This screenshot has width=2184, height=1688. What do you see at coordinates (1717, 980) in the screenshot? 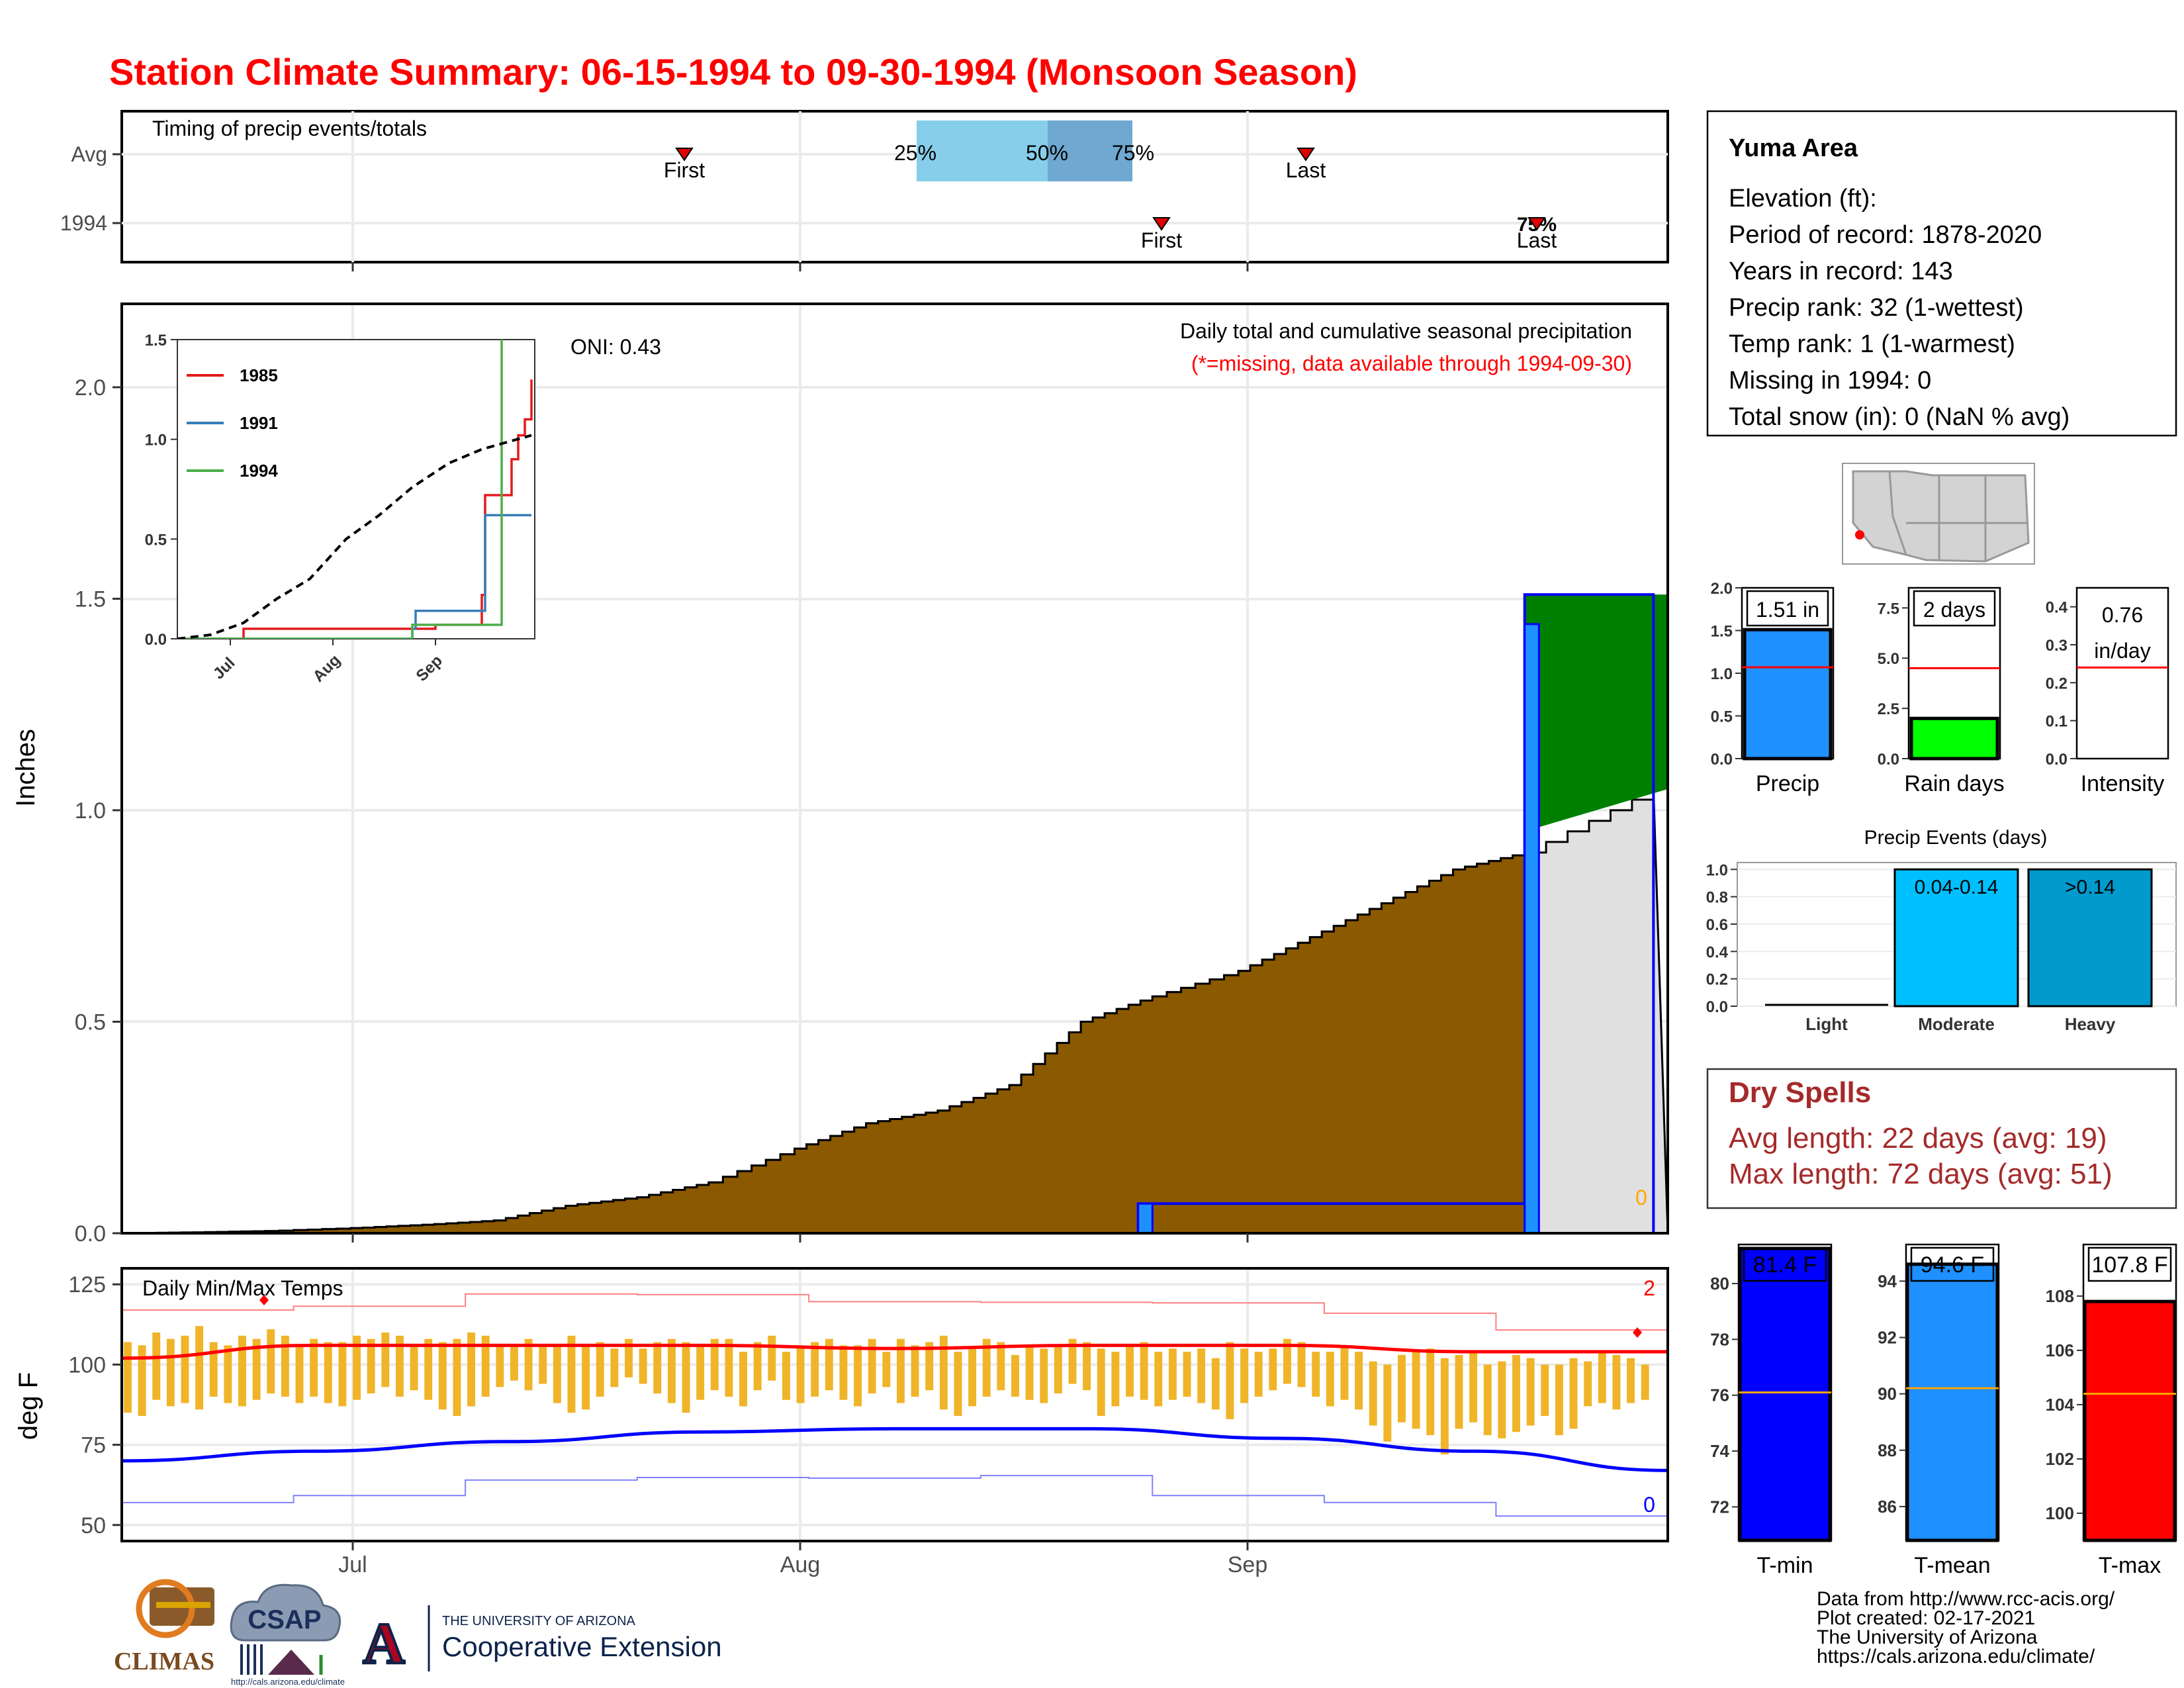
I see `events-tick-label: 0.2` at bounding box center [1717, 980].